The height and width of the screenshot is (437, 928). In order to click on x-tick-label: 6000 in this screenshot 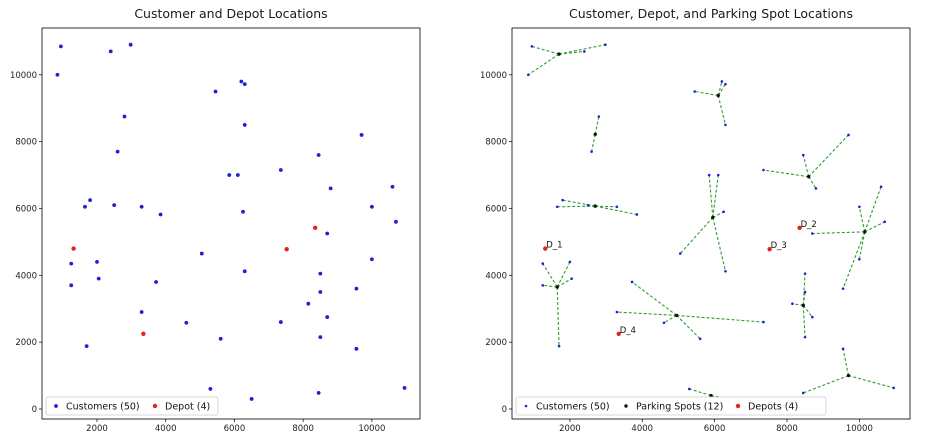, I will do `click(235, 429)`.